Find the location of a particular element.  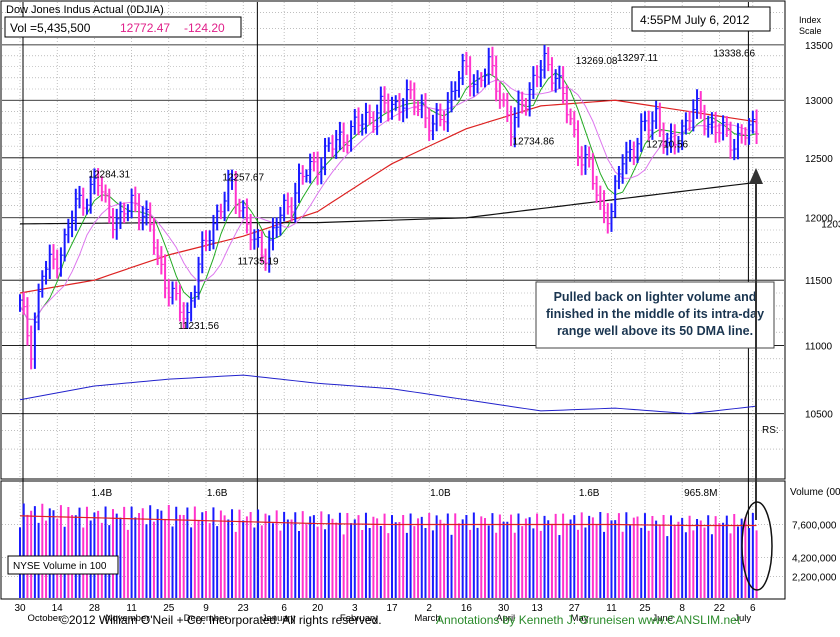

volume-tick-label: 2,200,000 is located at coordinates (814, 578).